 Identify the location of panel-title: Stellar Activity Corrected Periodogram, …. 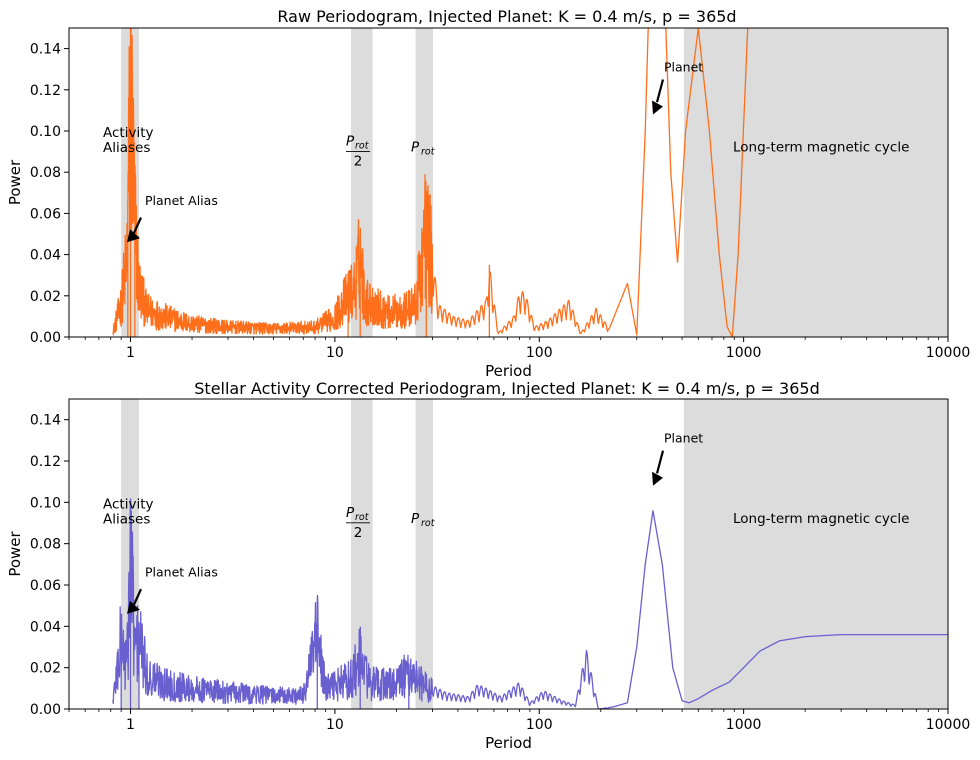
(506, 388).